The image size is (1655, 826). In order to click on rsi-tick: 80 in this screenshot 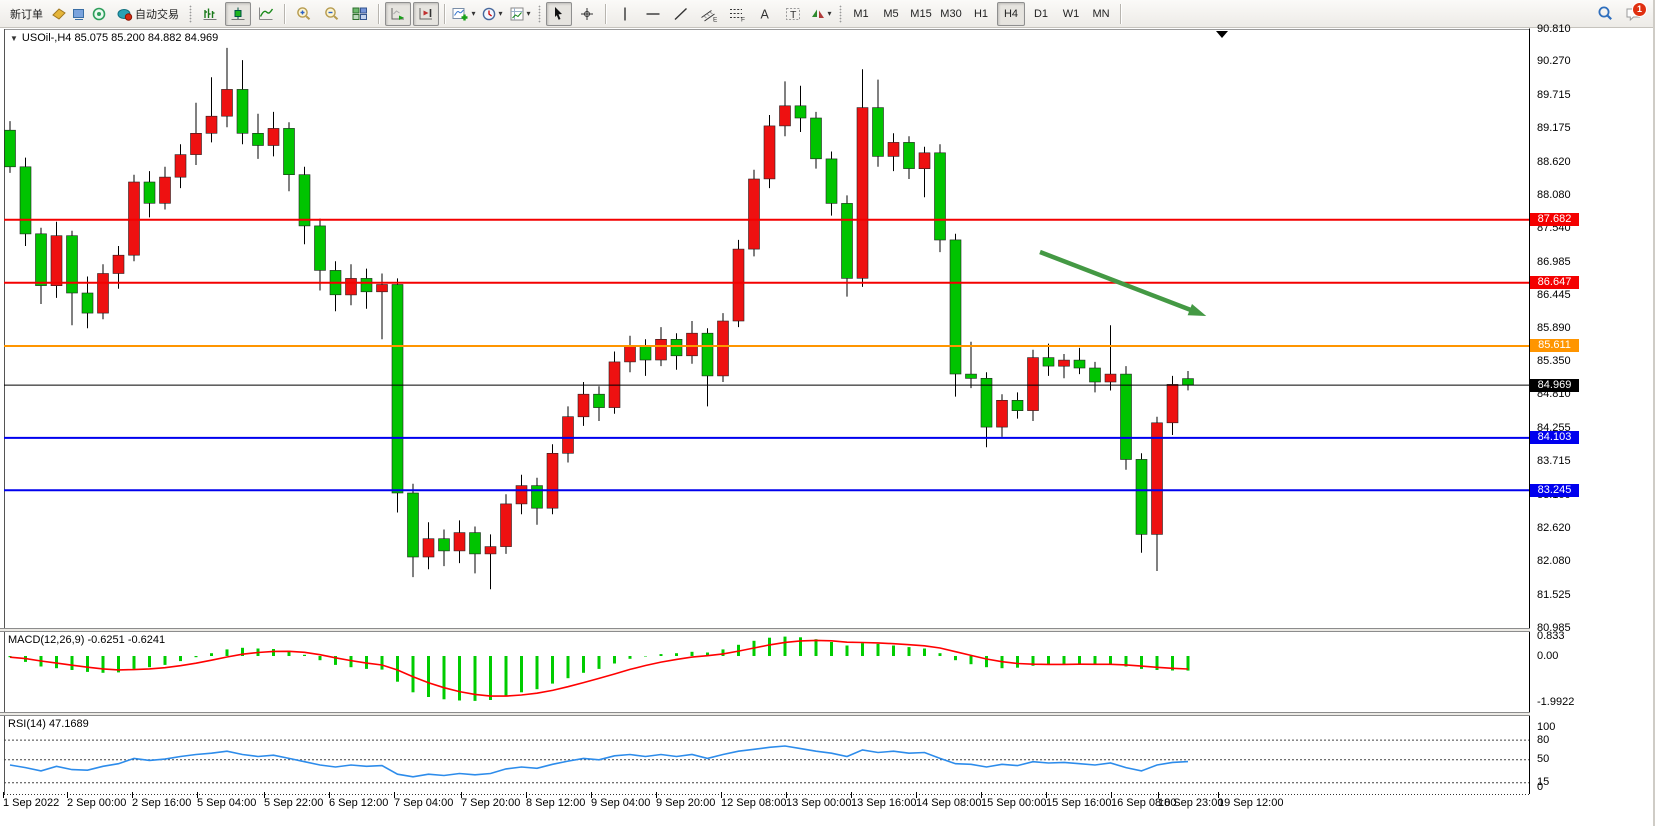, I will do `click(1543, 739)`.